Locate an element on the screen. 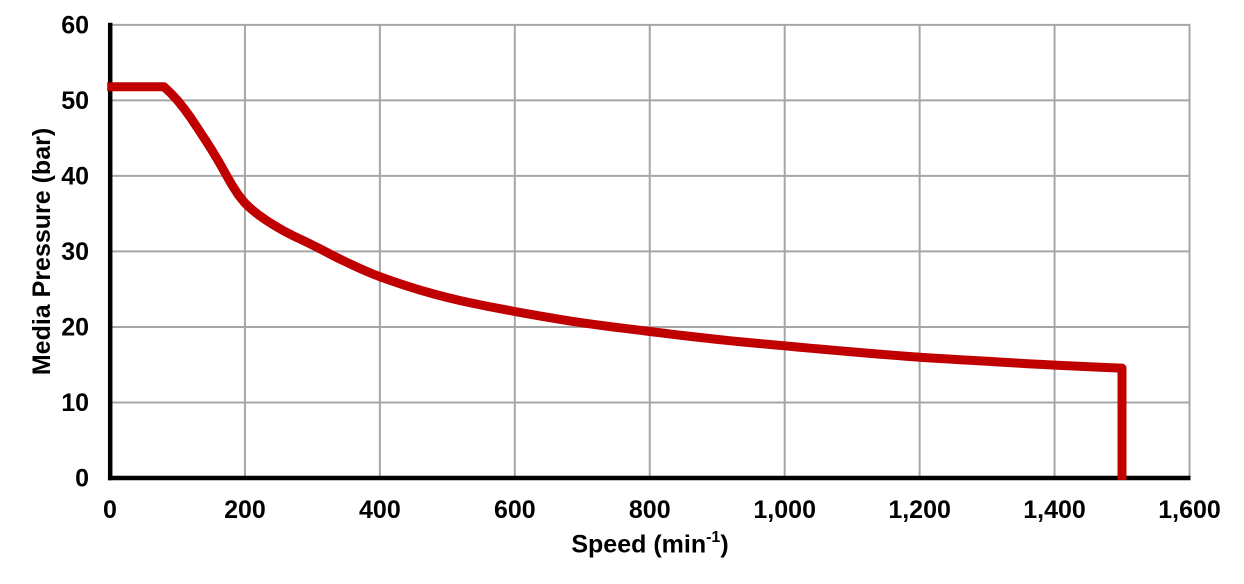 The height and width of the screenshot is (584, 1244). svg-text: 600 is located at coordinates (515, 510).